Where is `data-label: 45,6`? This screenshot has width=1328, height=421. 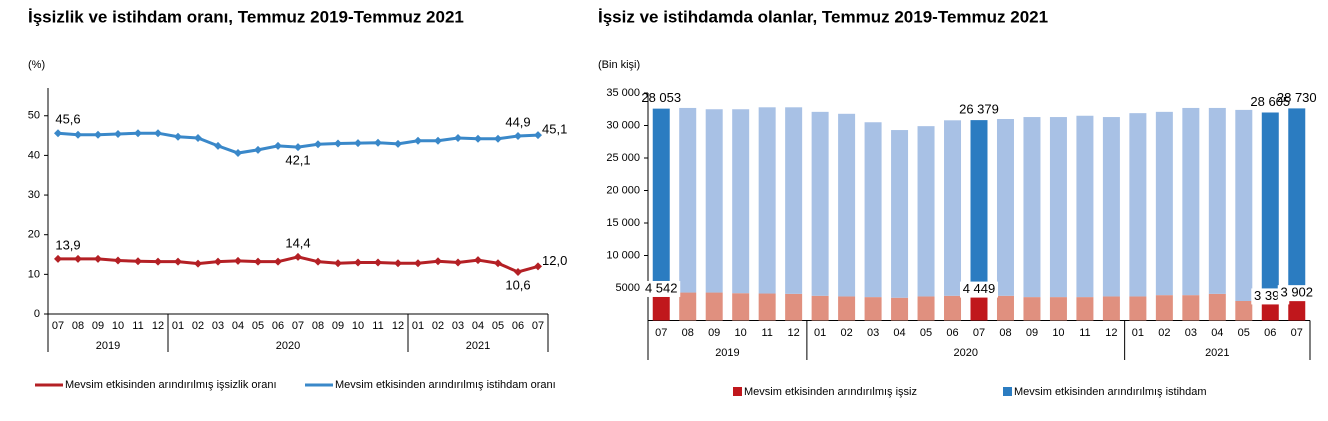 data-label: 45,6 is located at coordinates (67, 119).